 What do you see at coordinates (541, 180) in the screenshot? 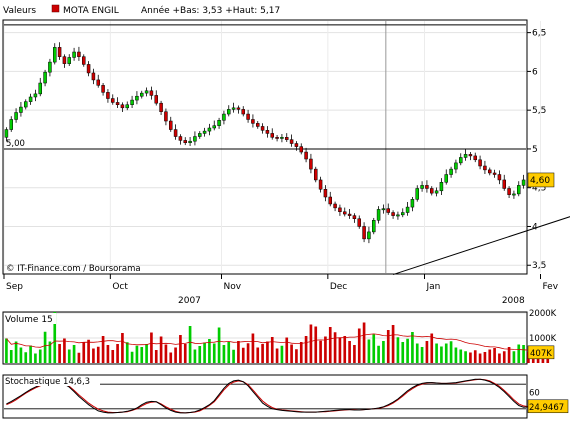
I see `last-price-badge` at bounding box center [541, 180].